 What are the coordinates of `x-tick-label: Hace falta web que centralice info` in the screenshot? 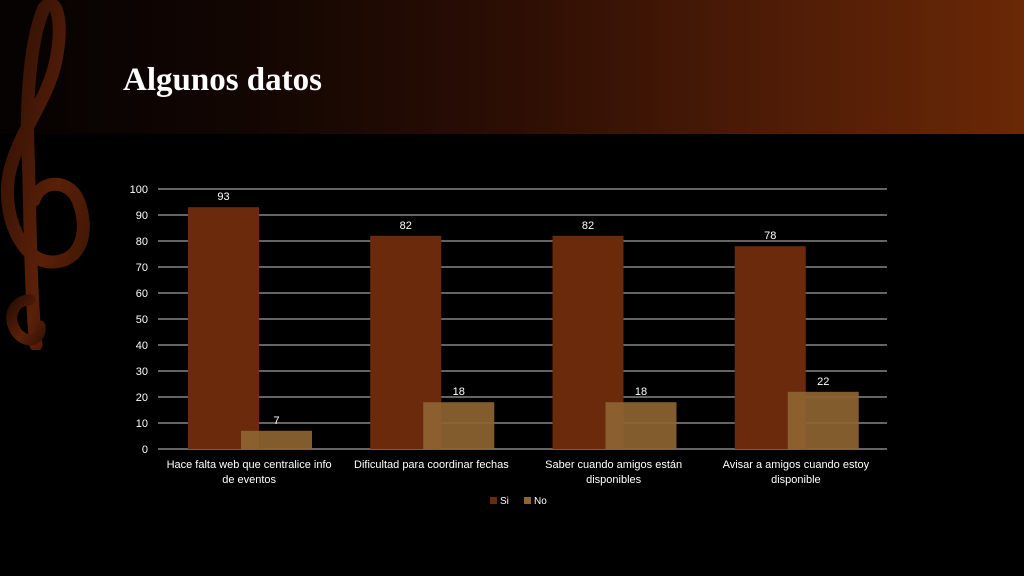 It's located at (249, 465).